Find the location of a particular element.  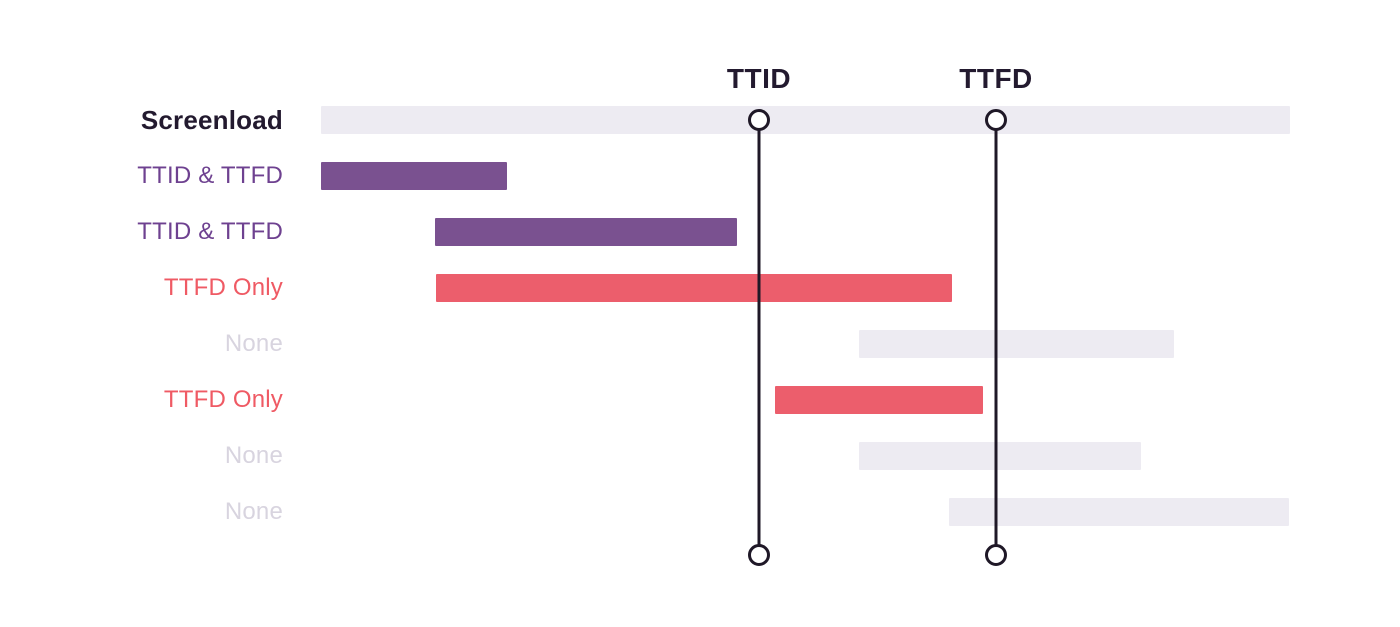

time-marker-label: TTFD is located at coordinates (996, 78).